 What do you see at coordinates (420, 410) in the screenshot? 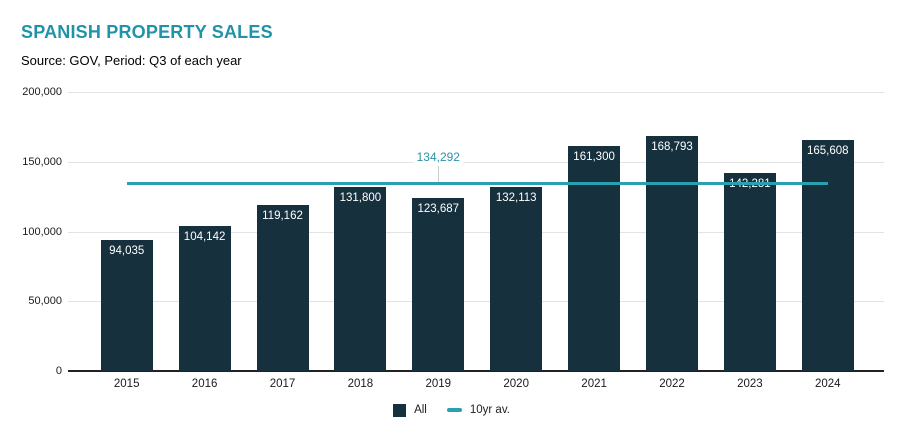
I see `legend-label-all: All` at bounding box center [420, 410].